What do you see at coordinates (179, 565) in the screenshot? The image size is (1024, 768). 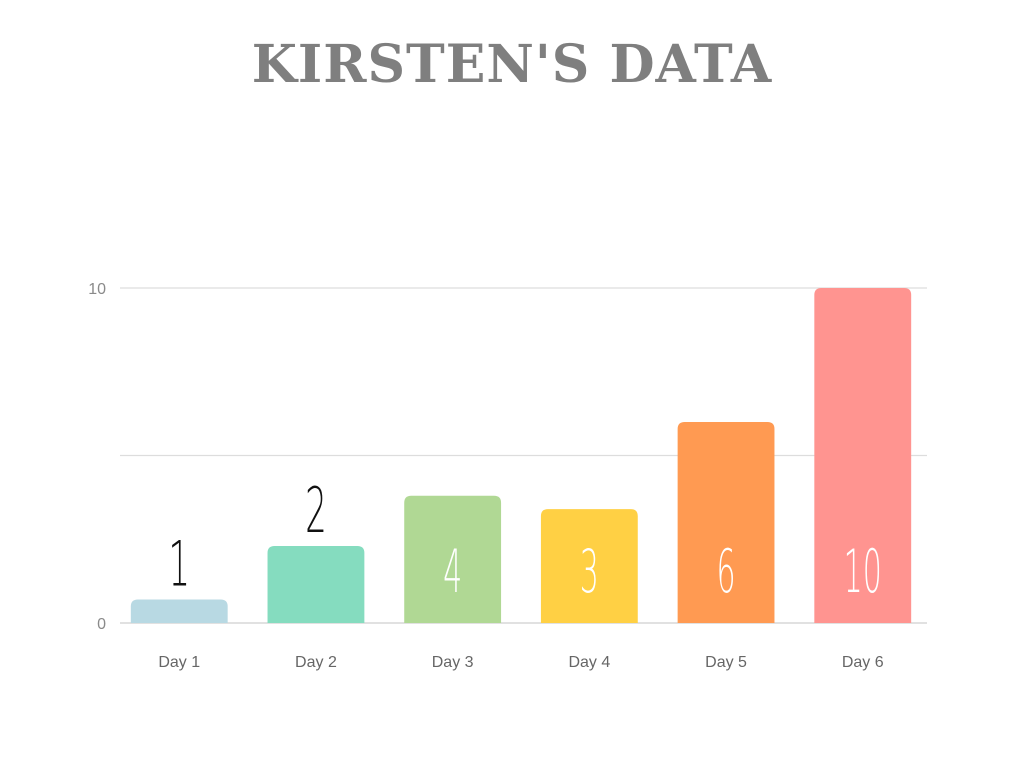 I see `data-label: 1` at bounding box center [179, 565].